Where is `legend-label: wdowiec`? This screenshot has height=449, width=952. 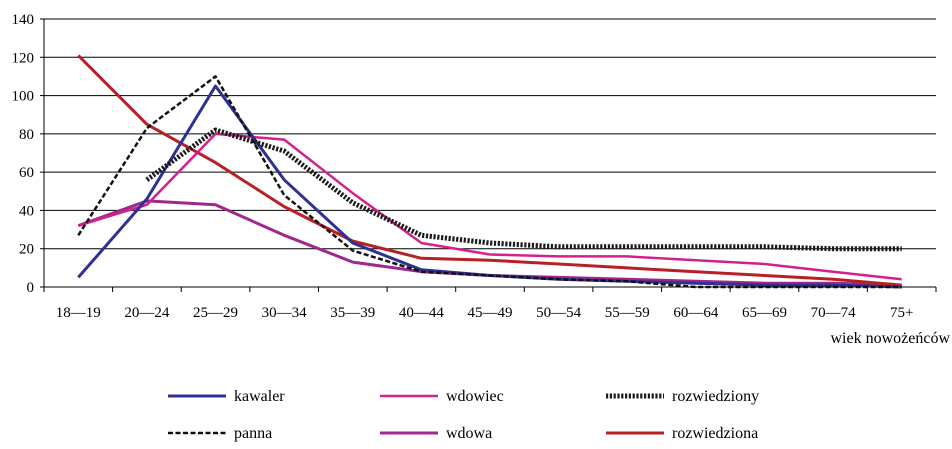
legend-label: wdowiec is located at coordinates (475, 396).